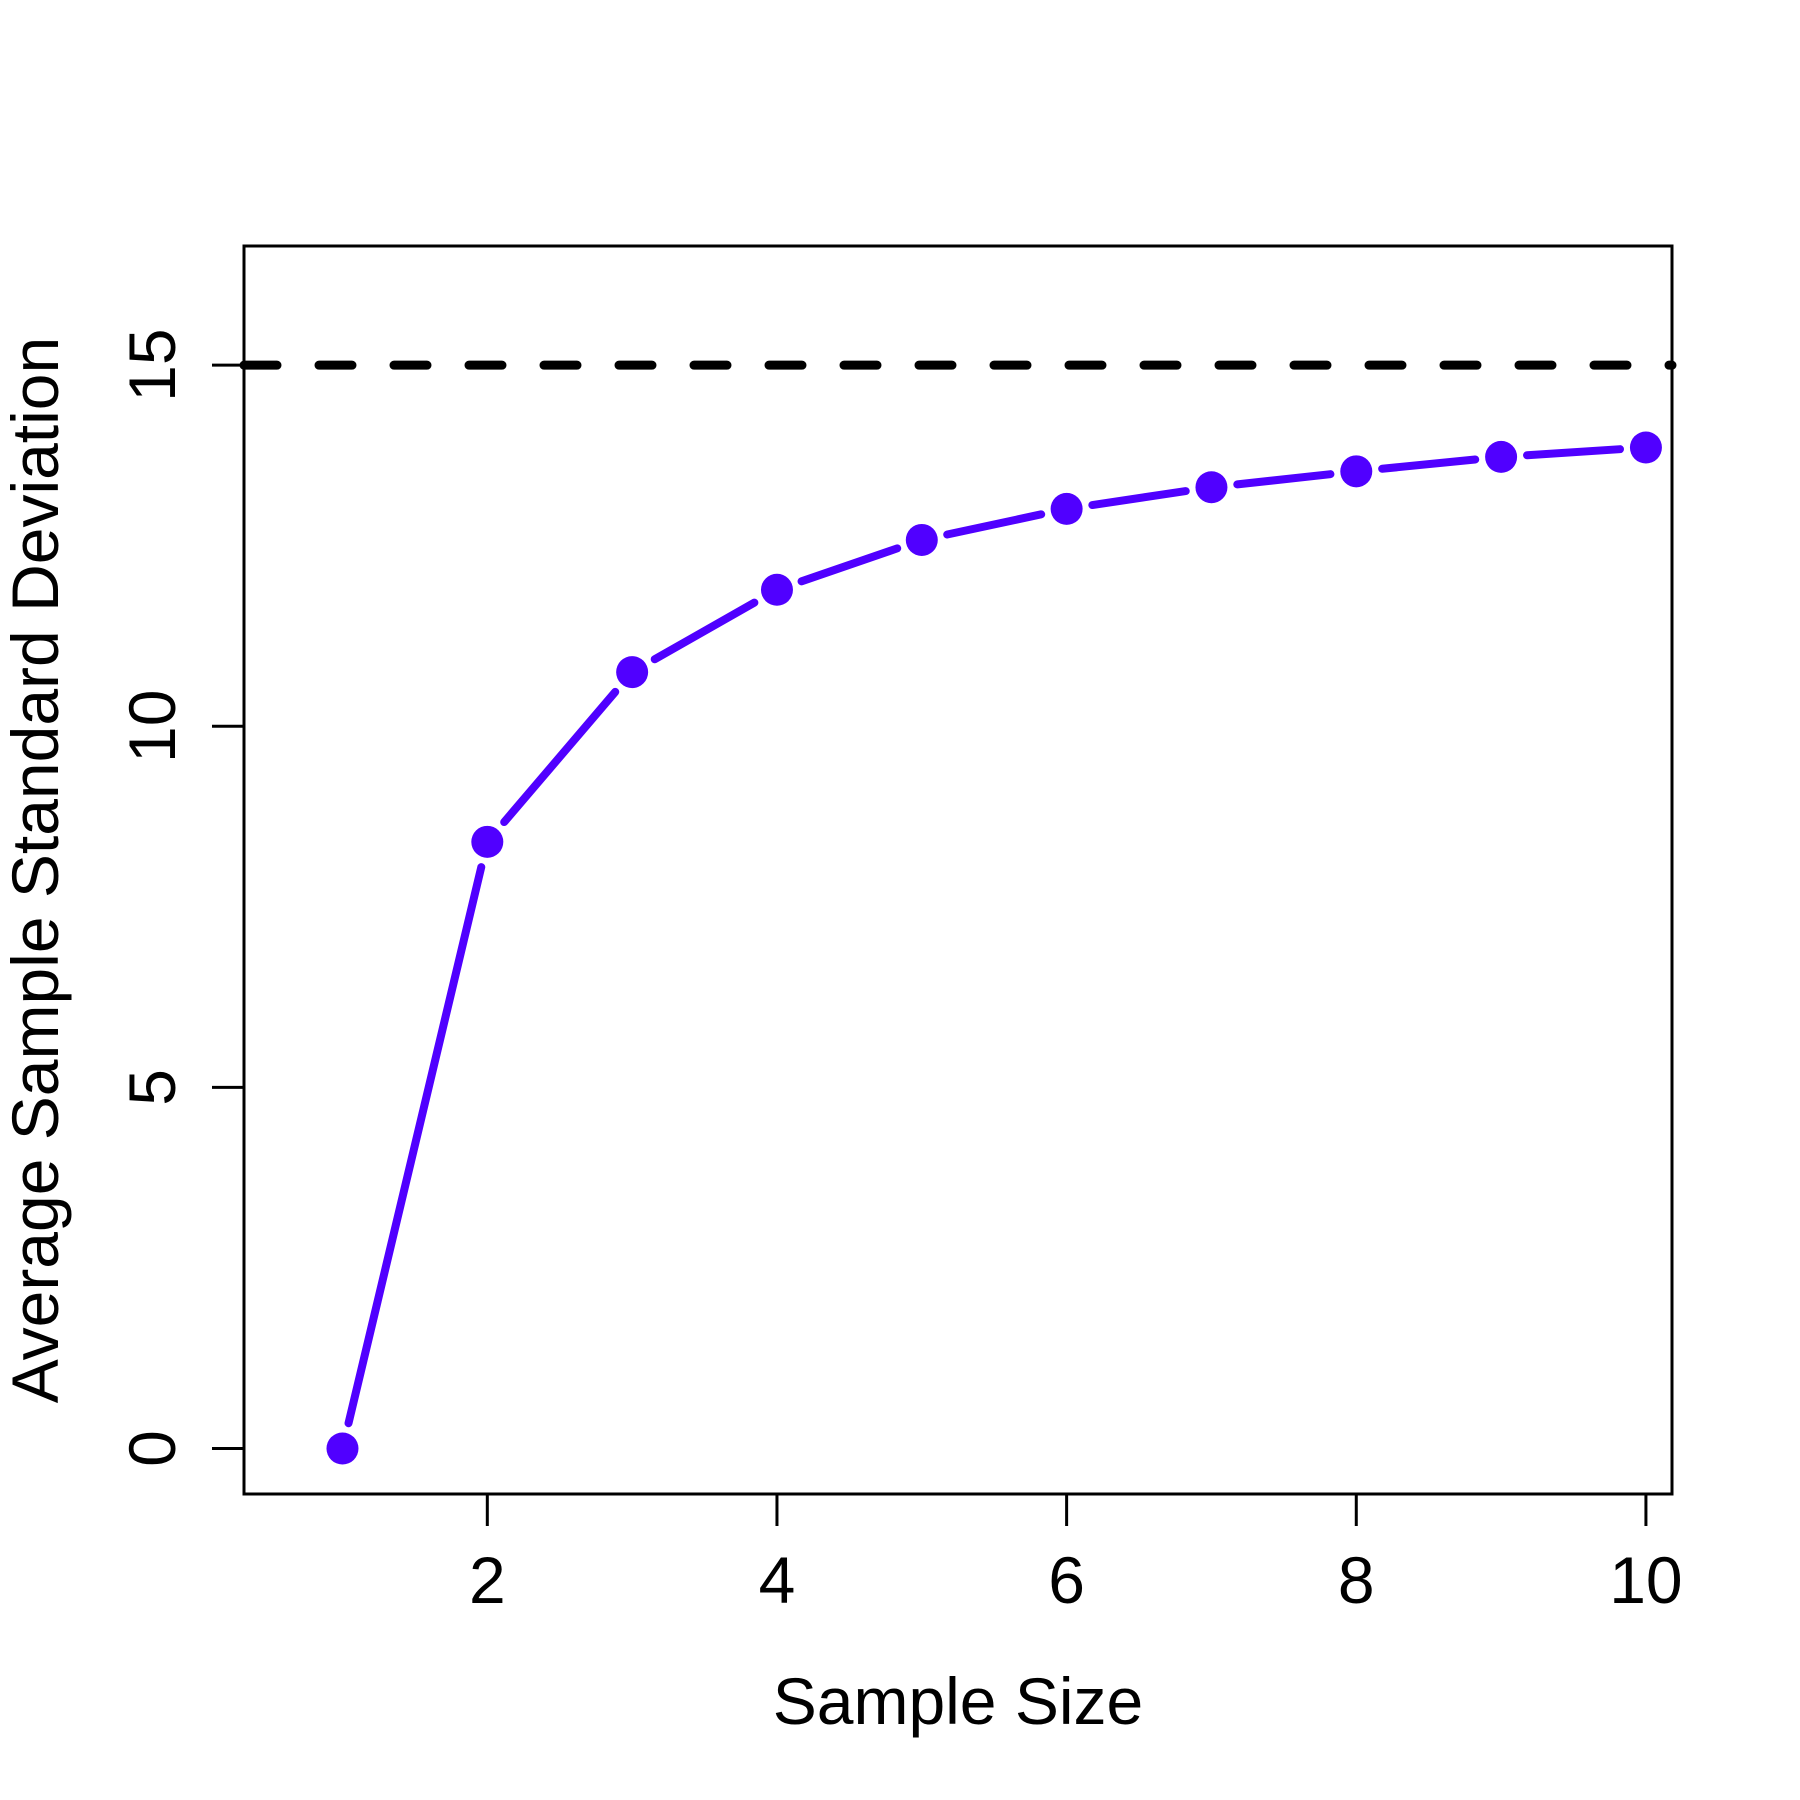 The image size is (1800, 1800). Describe the element at coordinates (179, 897) in the screenshot. I see `y-axis: 0 5 10 15` at that location.